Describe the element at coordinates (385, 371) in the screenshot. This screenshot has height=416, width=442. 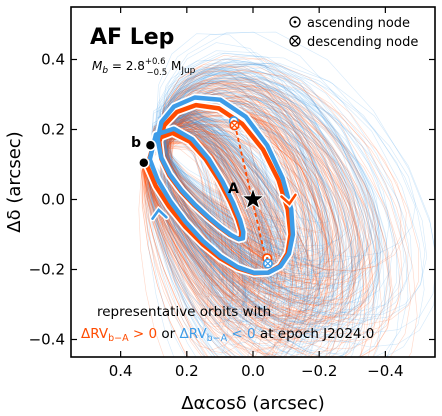
I see `x-tick-label: −0.4` at that location.